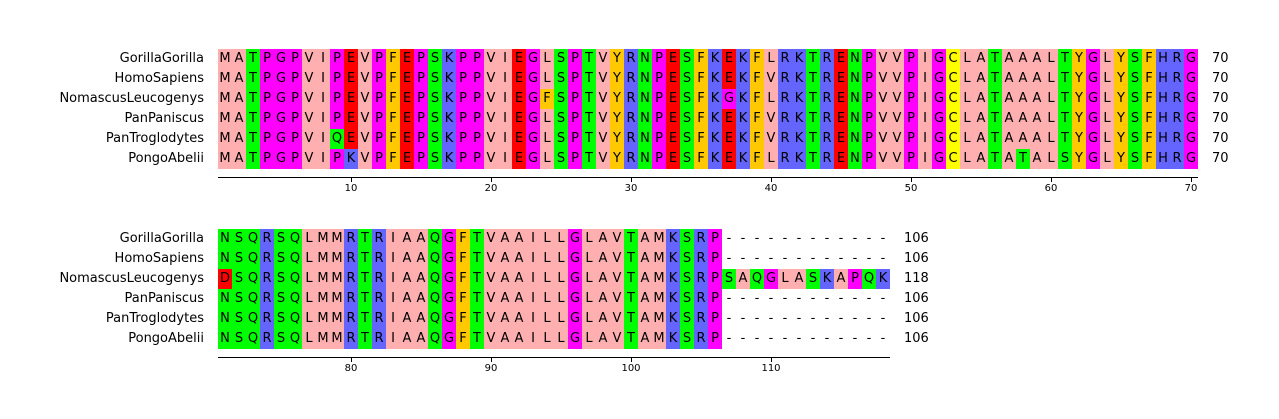  Describe the element at coordinates (166, 158) in the screenshot. I see `sequence-name: PongoAbelii` at that location.